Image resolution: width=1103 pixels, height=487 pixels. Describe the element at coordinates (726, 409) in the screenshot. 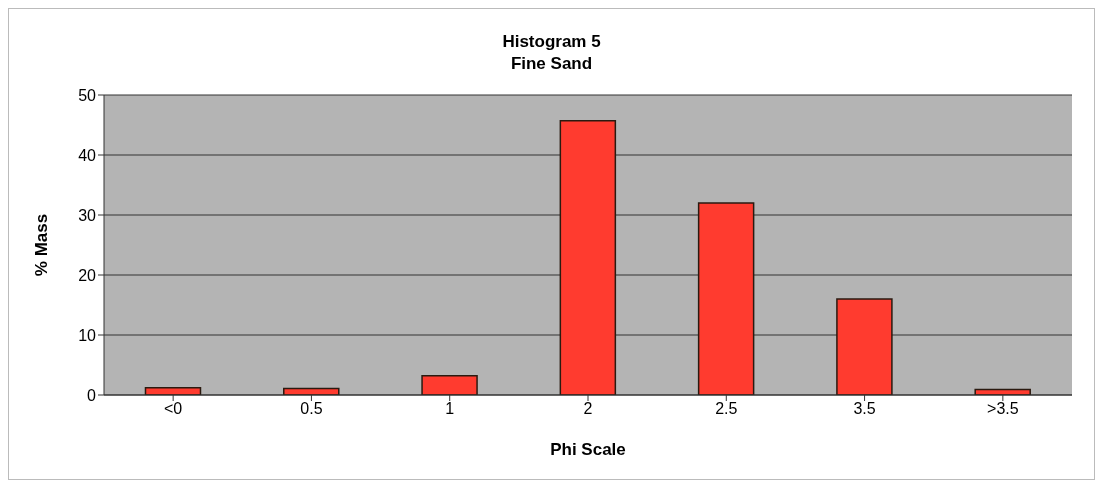

I see `x-tick-label: 2.5` at that location.